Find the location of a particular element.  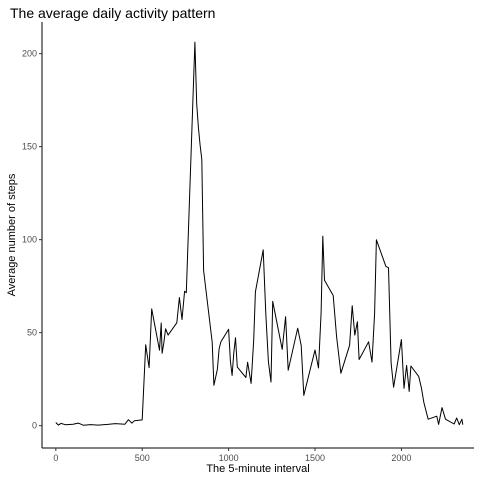

y-tick-label: 100 is located at coordinates (29, 240).